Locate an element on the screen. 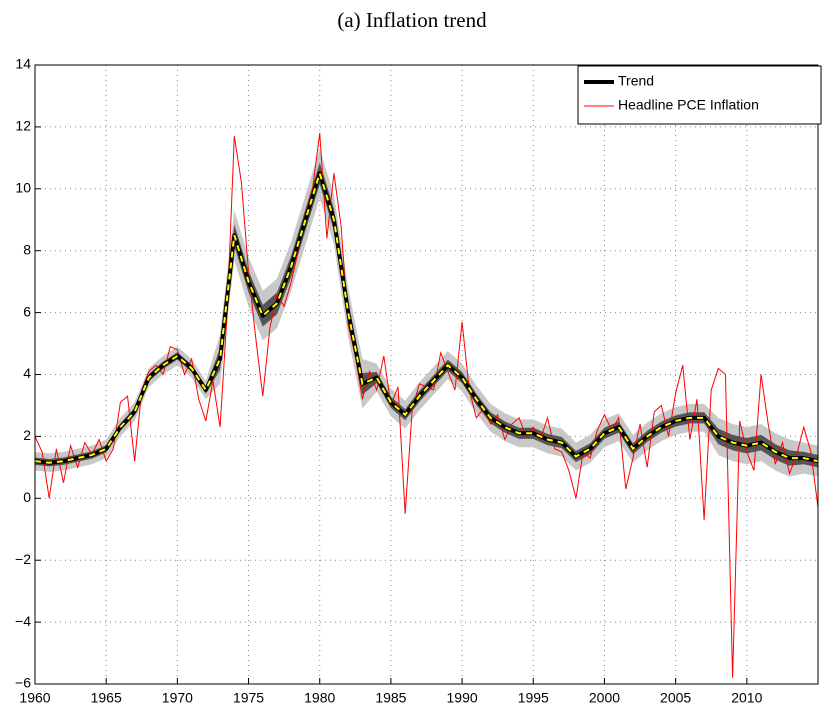 The width and height of the screenshot is (823, 711). x-tick-label: 1980 is located at coordinates (319, 698).